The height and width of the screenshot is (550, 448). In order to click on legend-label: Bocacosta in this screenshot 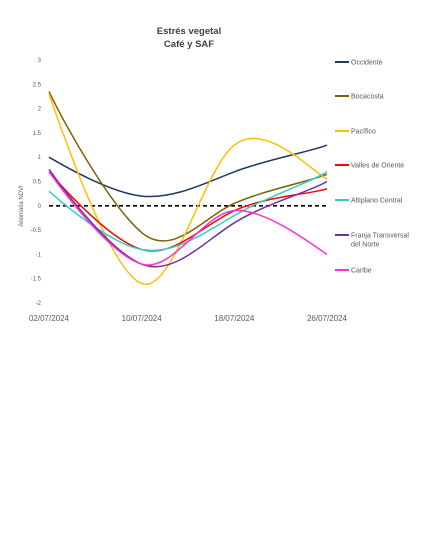, I will do `click(367, 97)`.